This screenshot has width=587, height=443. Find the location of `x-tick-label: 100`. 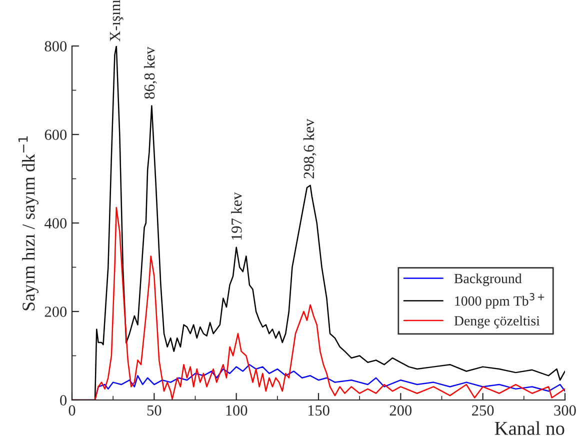

x-tick-label: 100 is located at coordinates (237, 410).